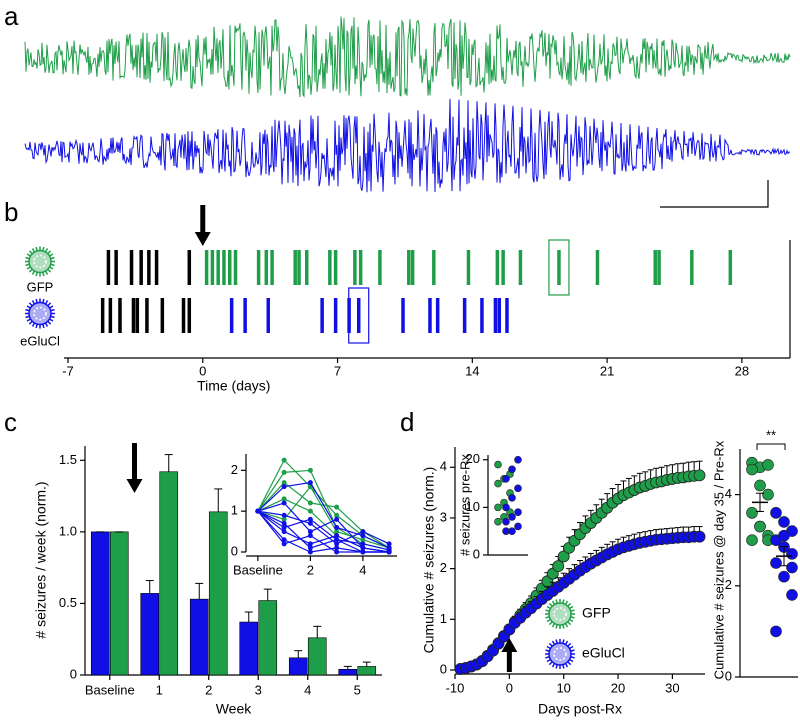 This screenshot has height=726, width=800. Describe the element at coordinates (580, 709) in the screenshot. I see `x-axis-label: Days post-Rx` at that location.